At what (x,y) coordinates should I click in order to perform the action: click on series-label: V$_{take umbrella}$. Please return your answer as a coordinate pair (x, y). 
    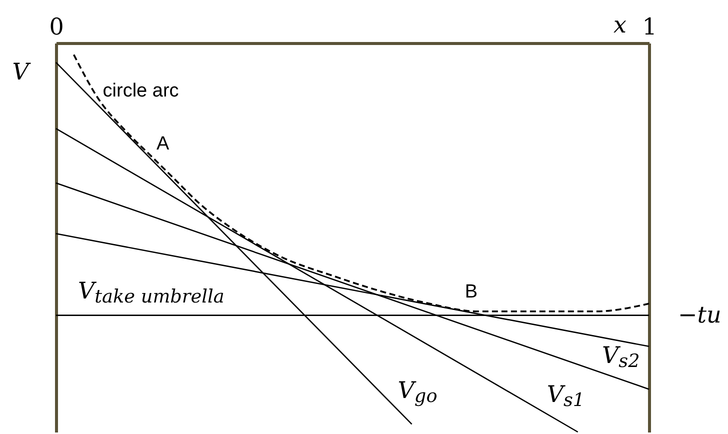
    Looking at the image, I should click on (151, 292).